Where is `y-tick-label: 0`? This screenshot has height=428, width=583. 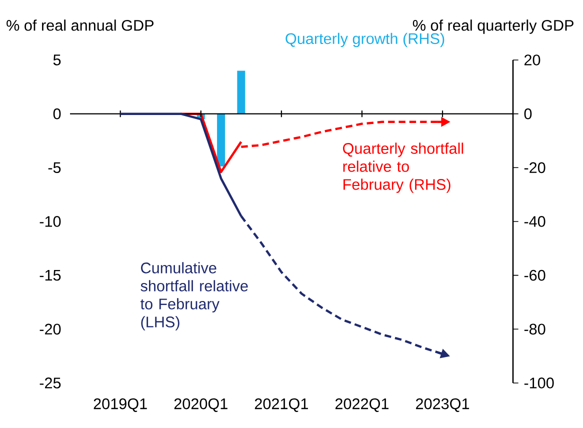 y-tick-label: 0 is located at coordinates (57, 114).